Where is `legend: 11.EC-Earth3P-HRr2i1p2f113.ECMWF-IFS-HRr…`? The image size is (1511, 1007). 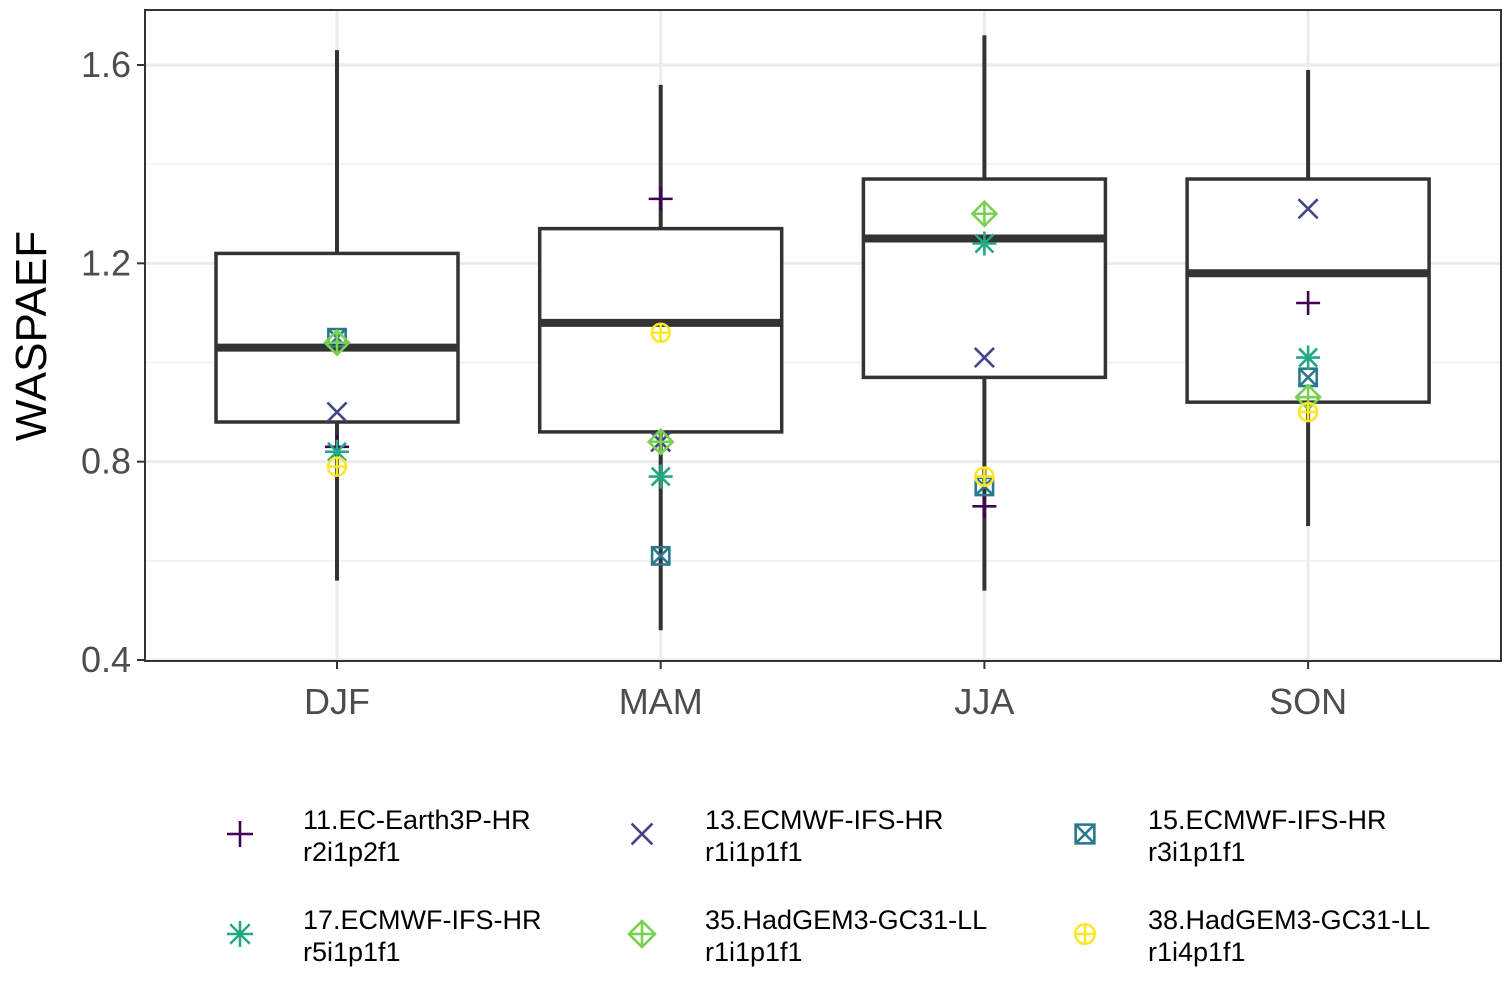
legend: 11.EC-Earth3P-HRr2i1p2f113.ECMWF-IFS-HRr… is located at coordinates (828, 886).